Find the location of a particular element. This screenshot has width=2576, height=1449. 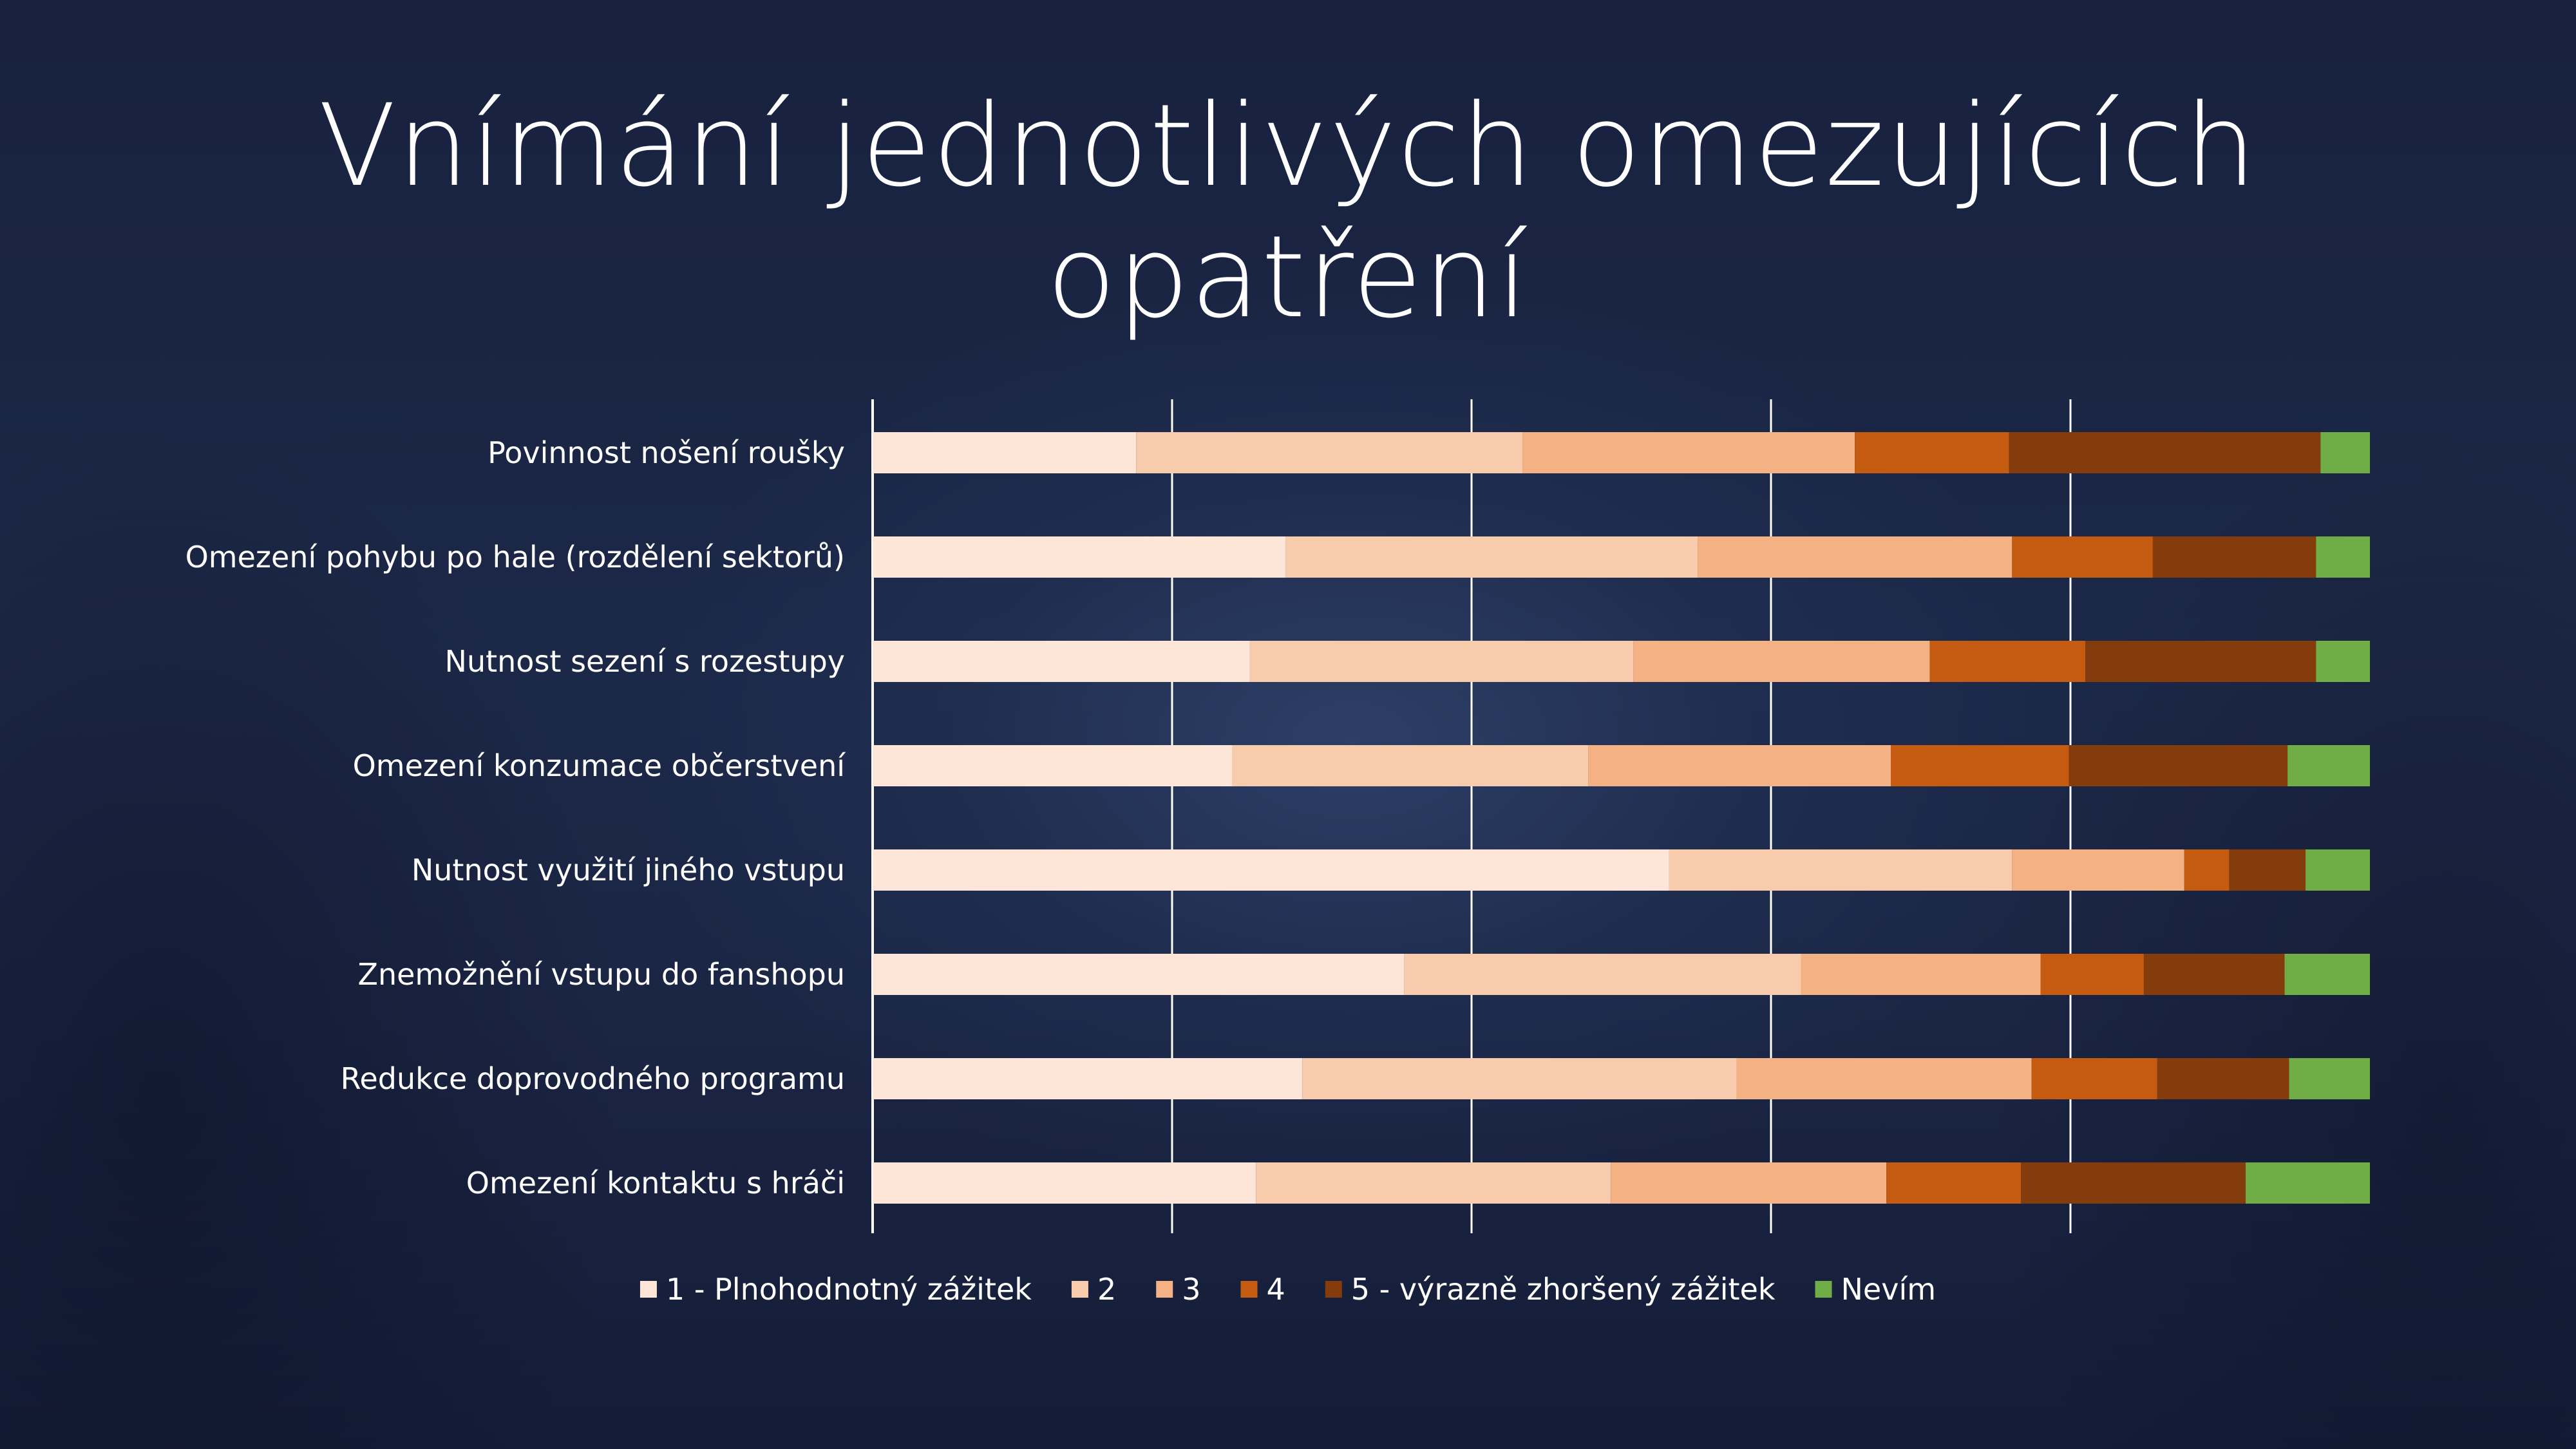

slide-title-line-1: Vnímání jednotlivých omezujících is located at coordinates (1288, 146).